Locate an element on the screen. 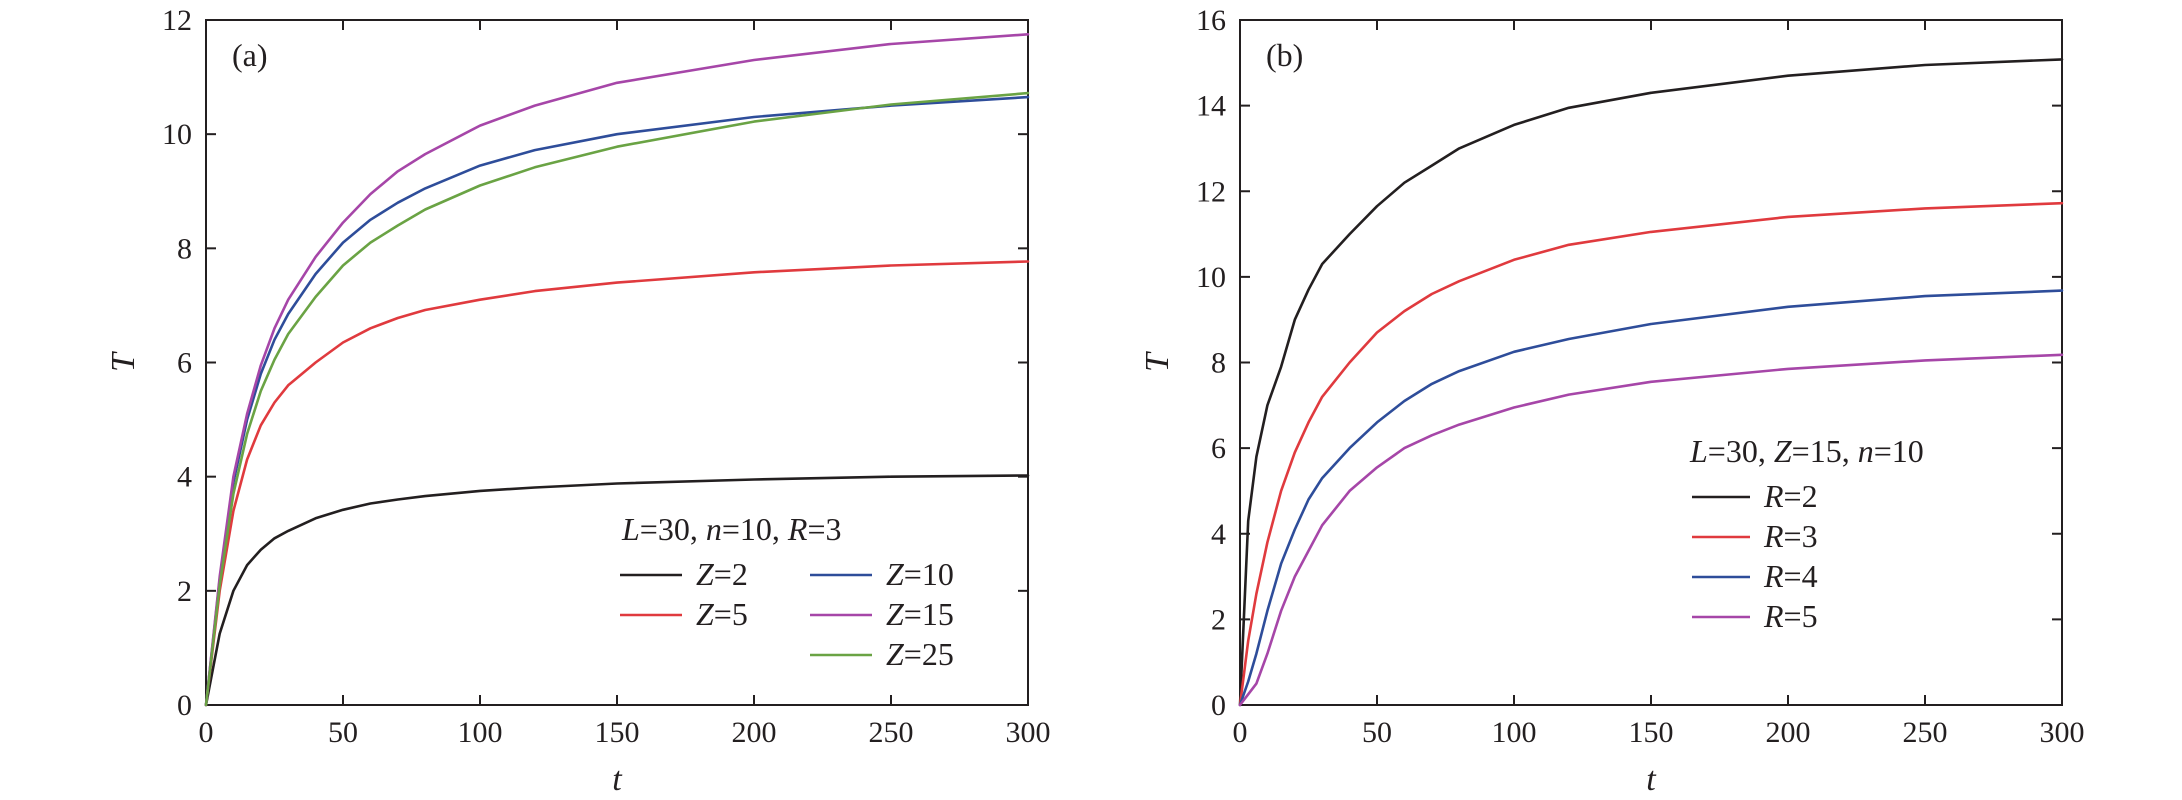  y-tick-label: 14 is located at coordinates (1211, 106).